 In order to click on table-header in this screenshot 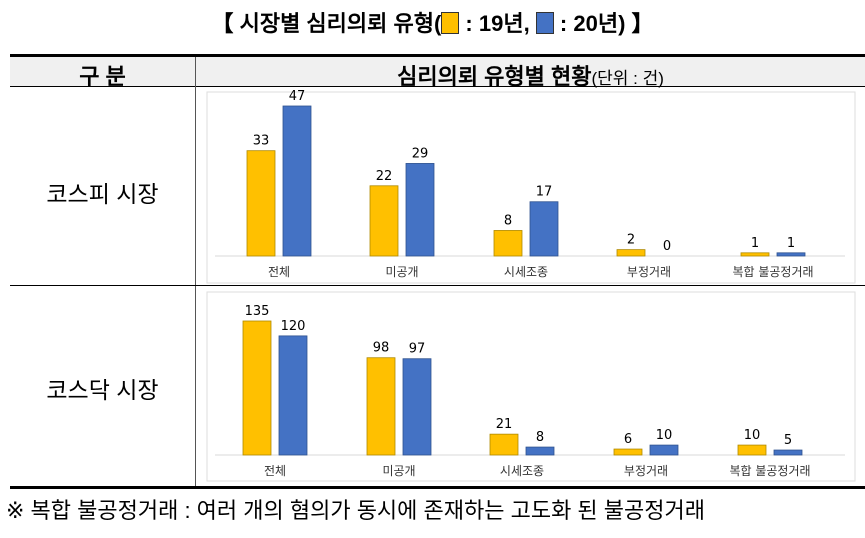, I will do `click(437, 72)`.